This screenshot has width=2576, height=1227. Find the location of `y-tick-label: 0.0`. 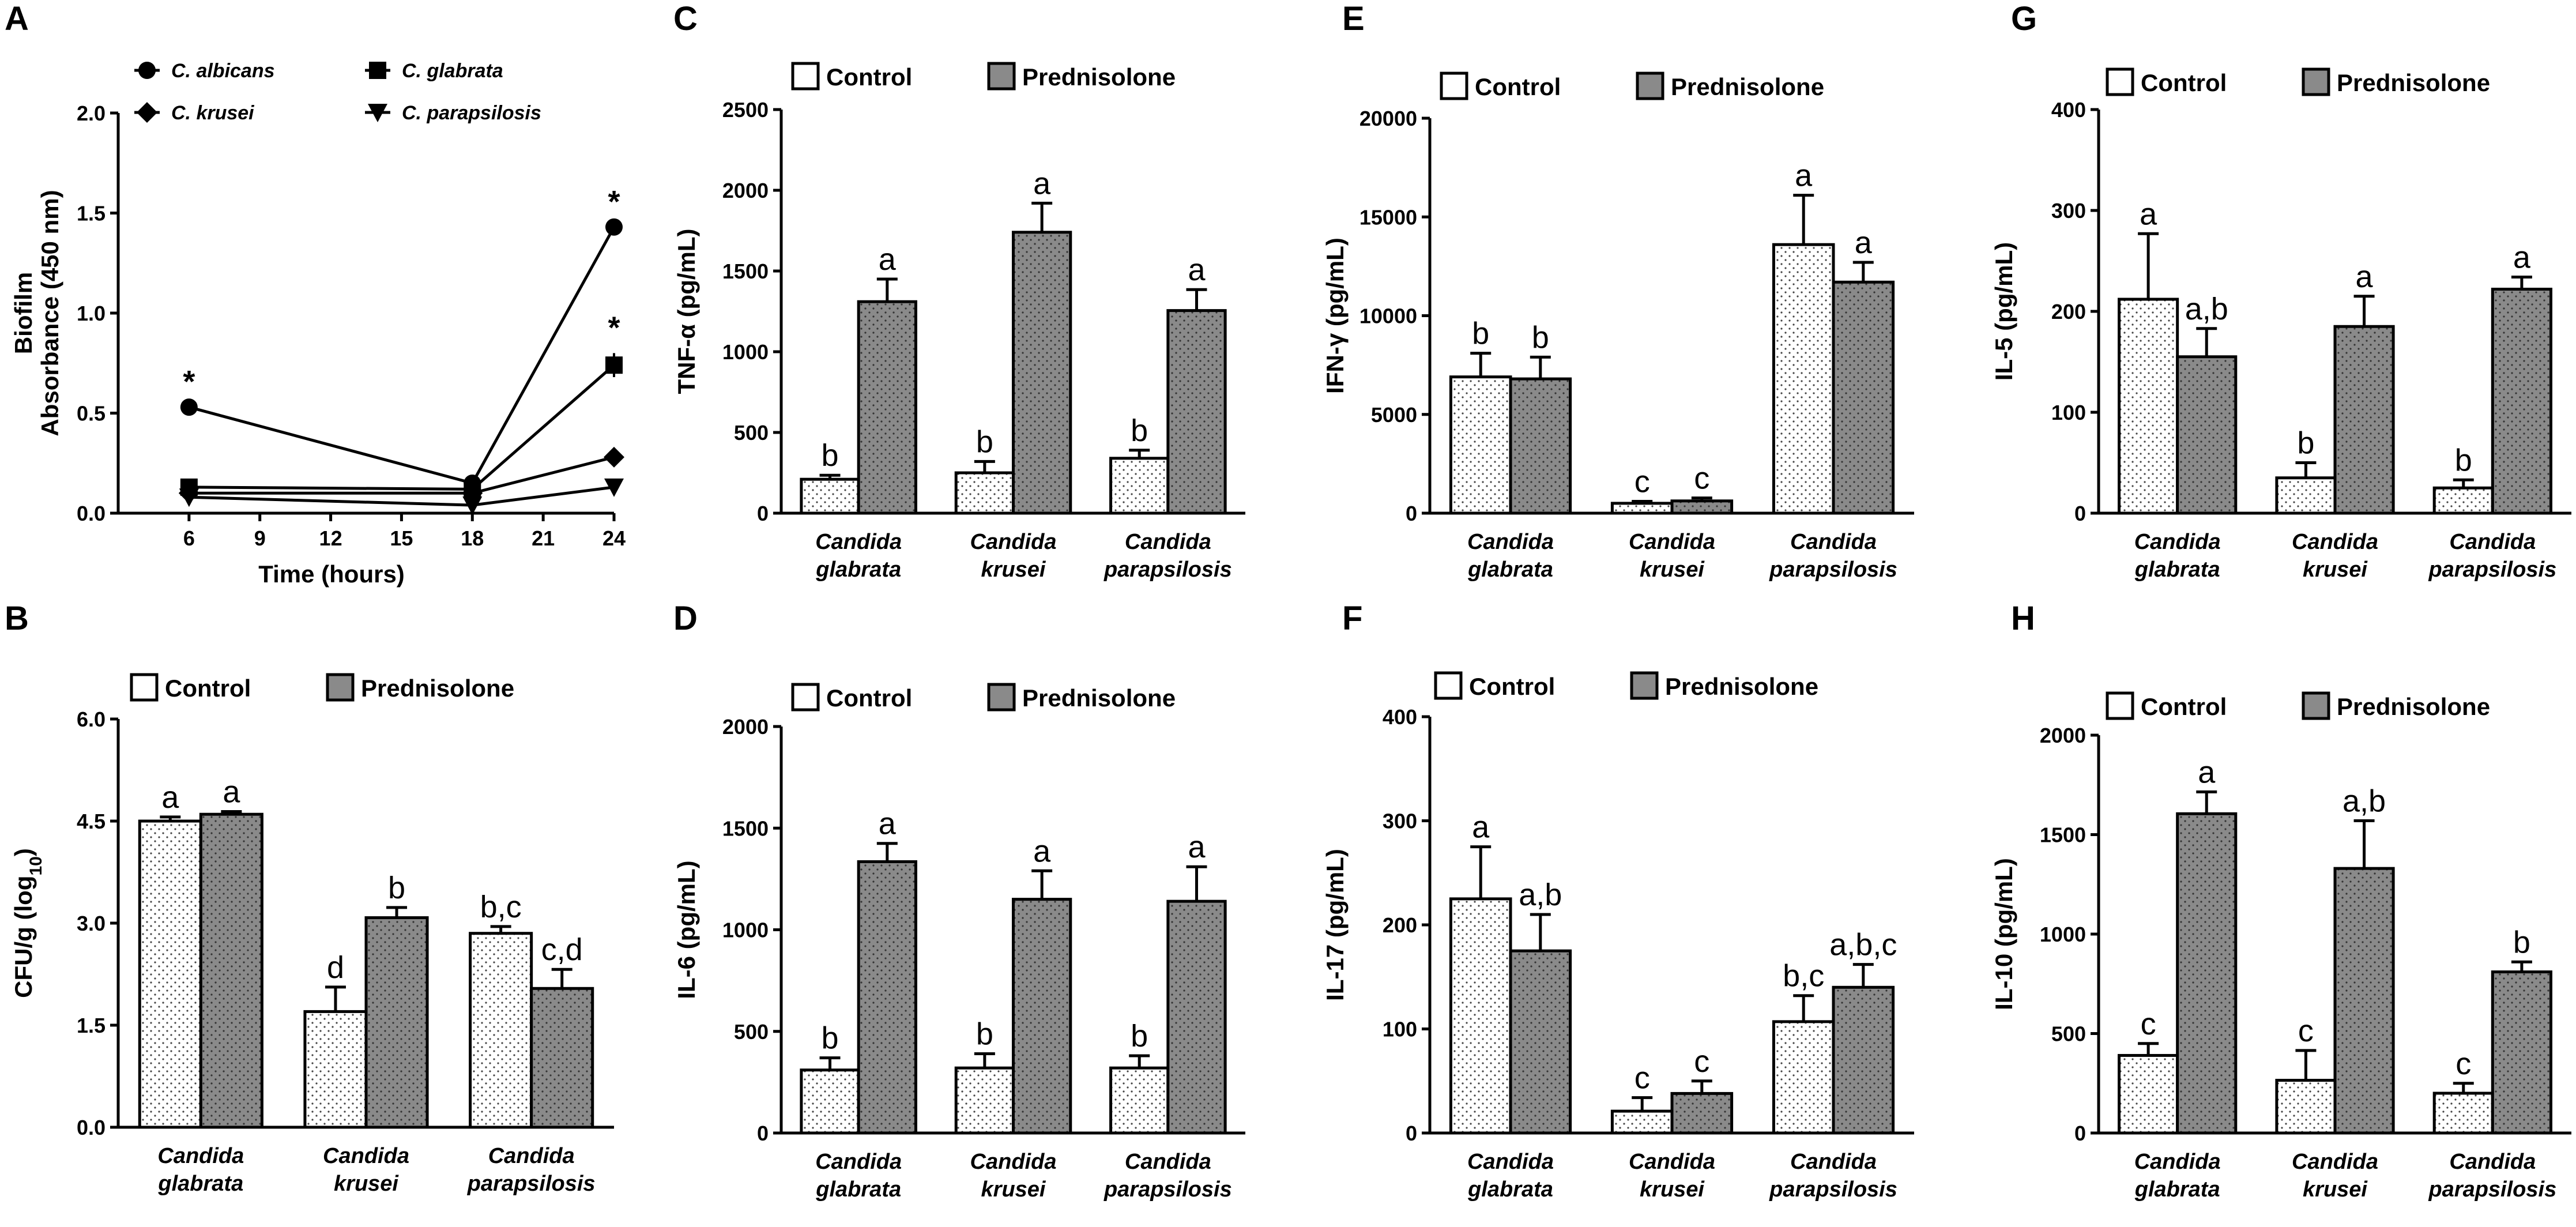

y-tick-label: 0.0 is located at coordinates (91, 513).